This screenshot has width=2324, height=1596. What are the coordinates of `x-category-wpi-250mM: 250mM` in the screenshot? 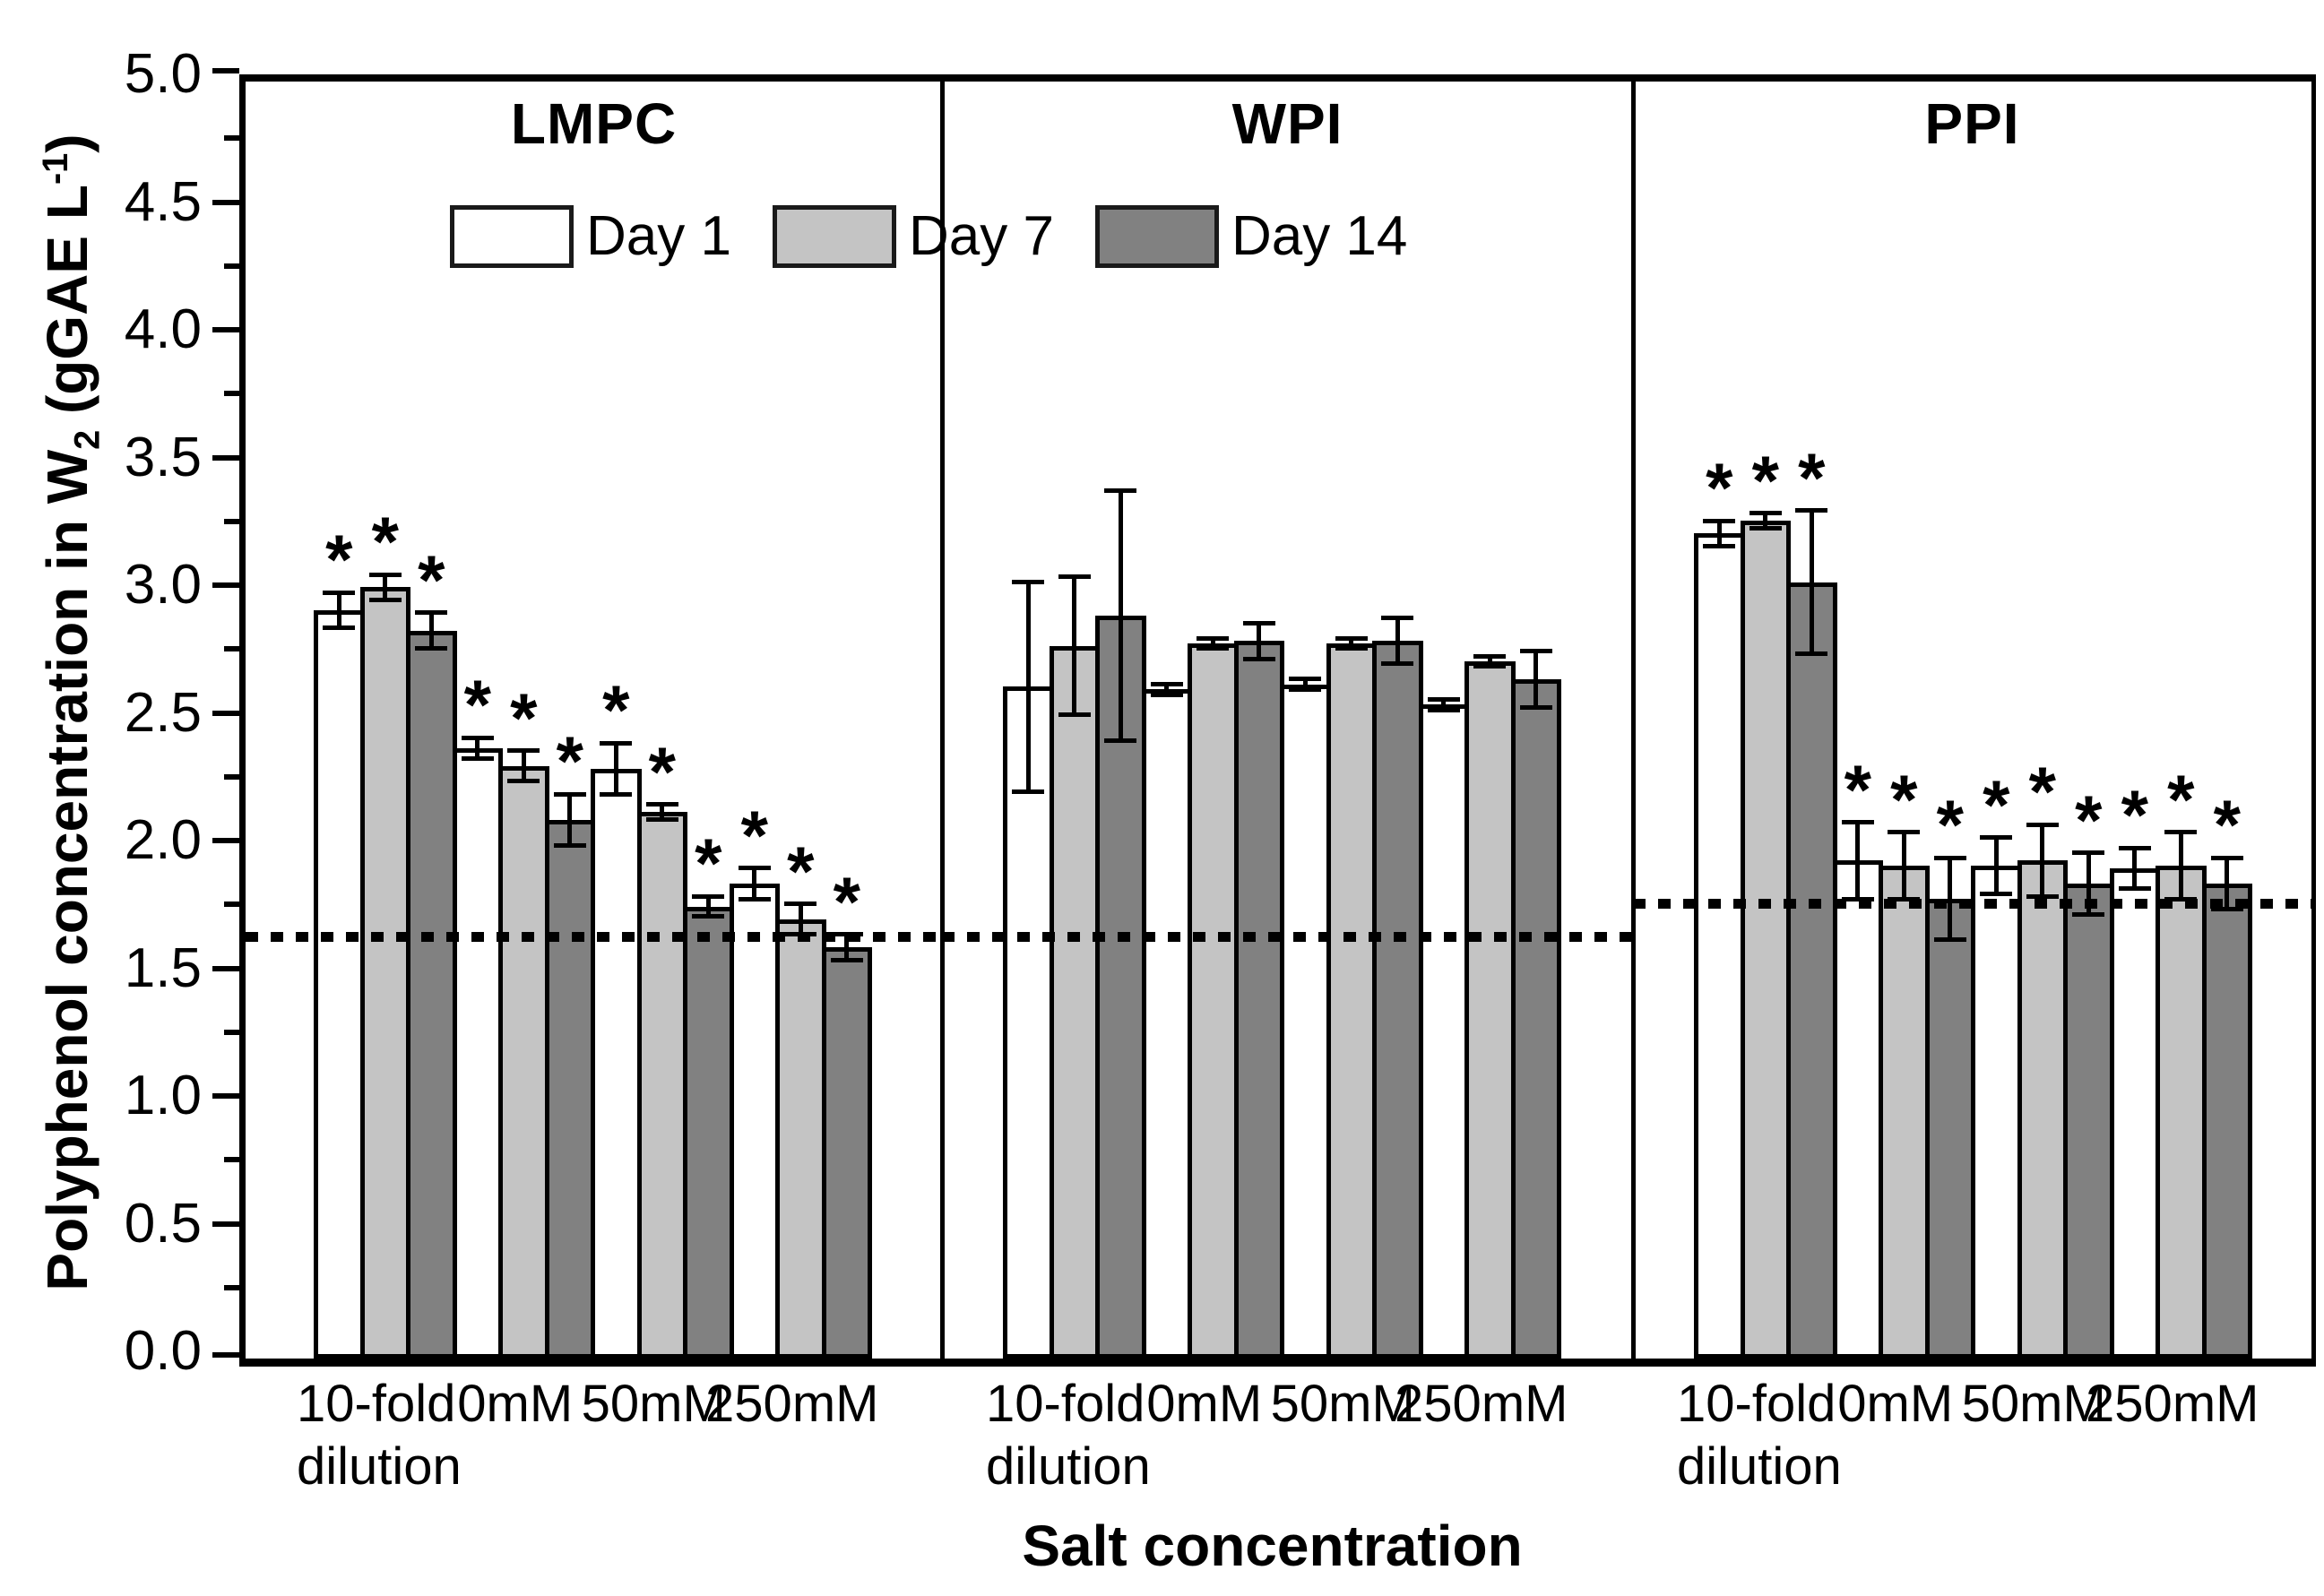 It's located at (1481, 1404).